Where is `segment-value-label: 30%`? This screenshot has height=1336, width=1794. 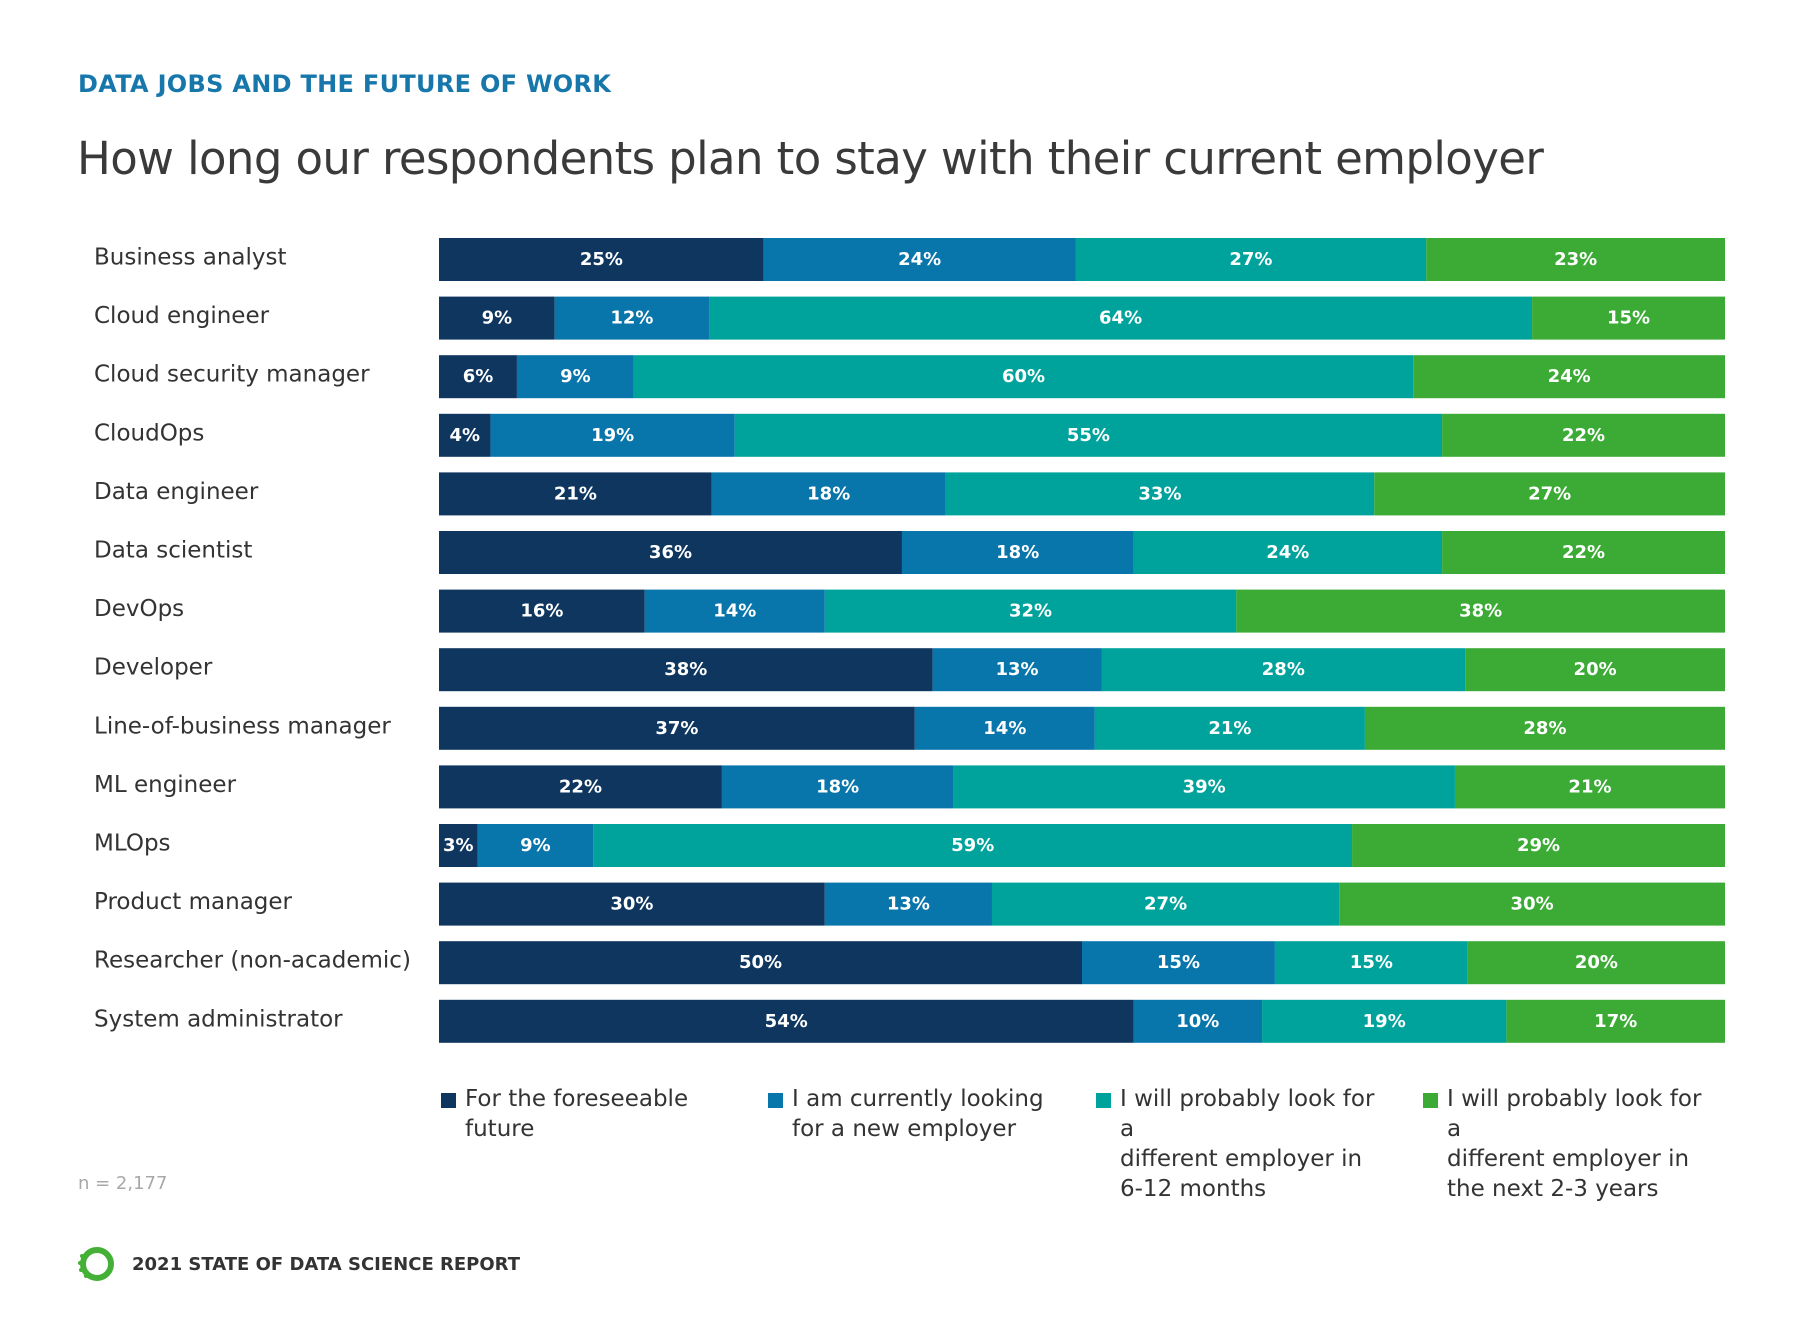
segment-value-label: 30% is located at coordinates (1532, 904).